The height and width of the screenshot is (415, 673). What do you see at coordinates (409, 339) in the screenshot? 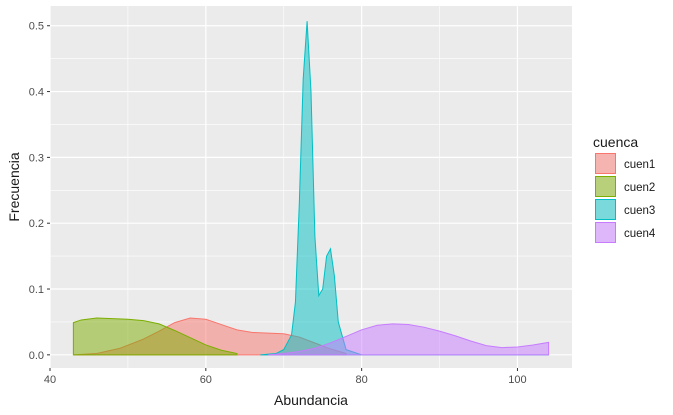
I see `density-area-cuen4` at bounding box center [409, 339].